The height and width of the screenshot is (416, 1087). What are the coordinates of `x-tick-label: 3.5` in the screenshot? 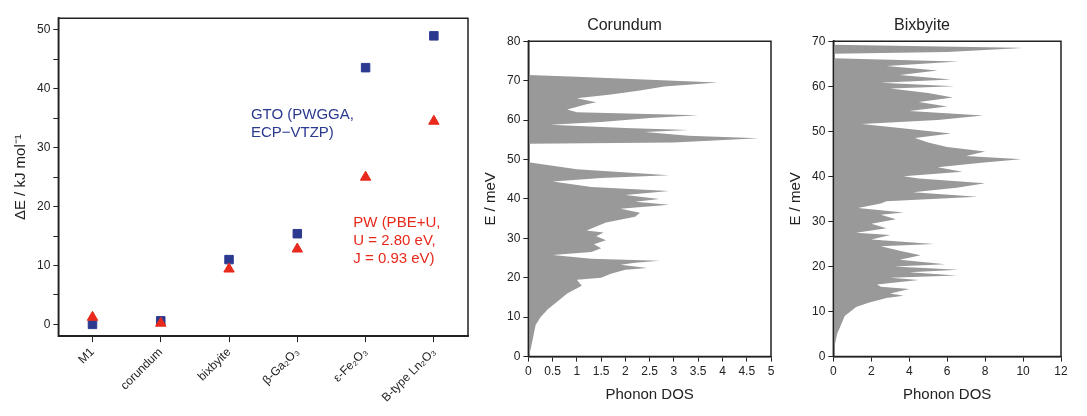 It's located at (698, 371).